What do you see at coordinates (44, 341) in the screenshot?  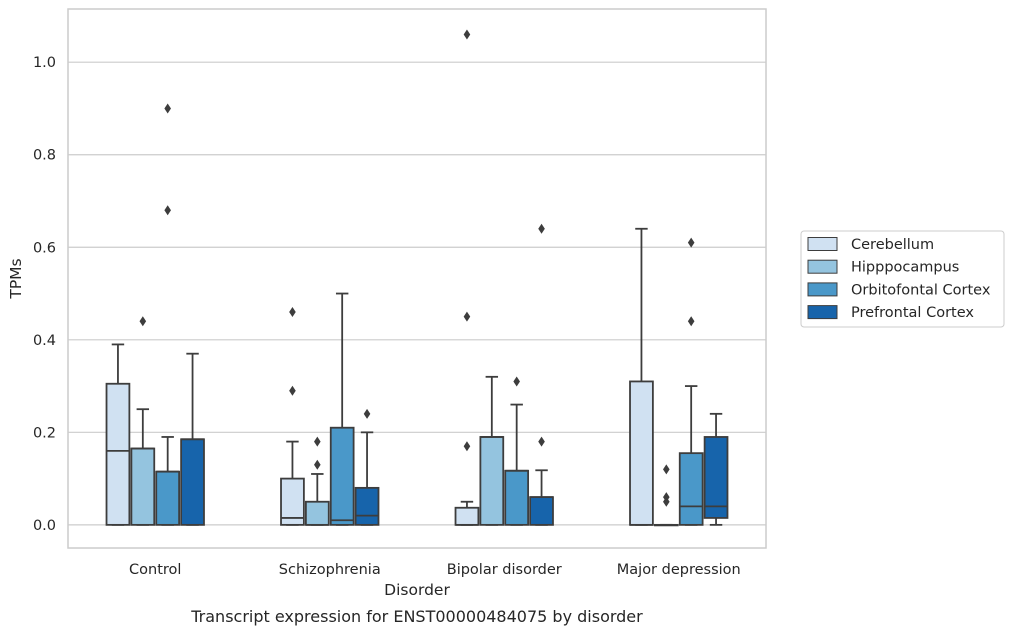 I see `y-tick-label: 0.4` at bounding box center [44, 341].